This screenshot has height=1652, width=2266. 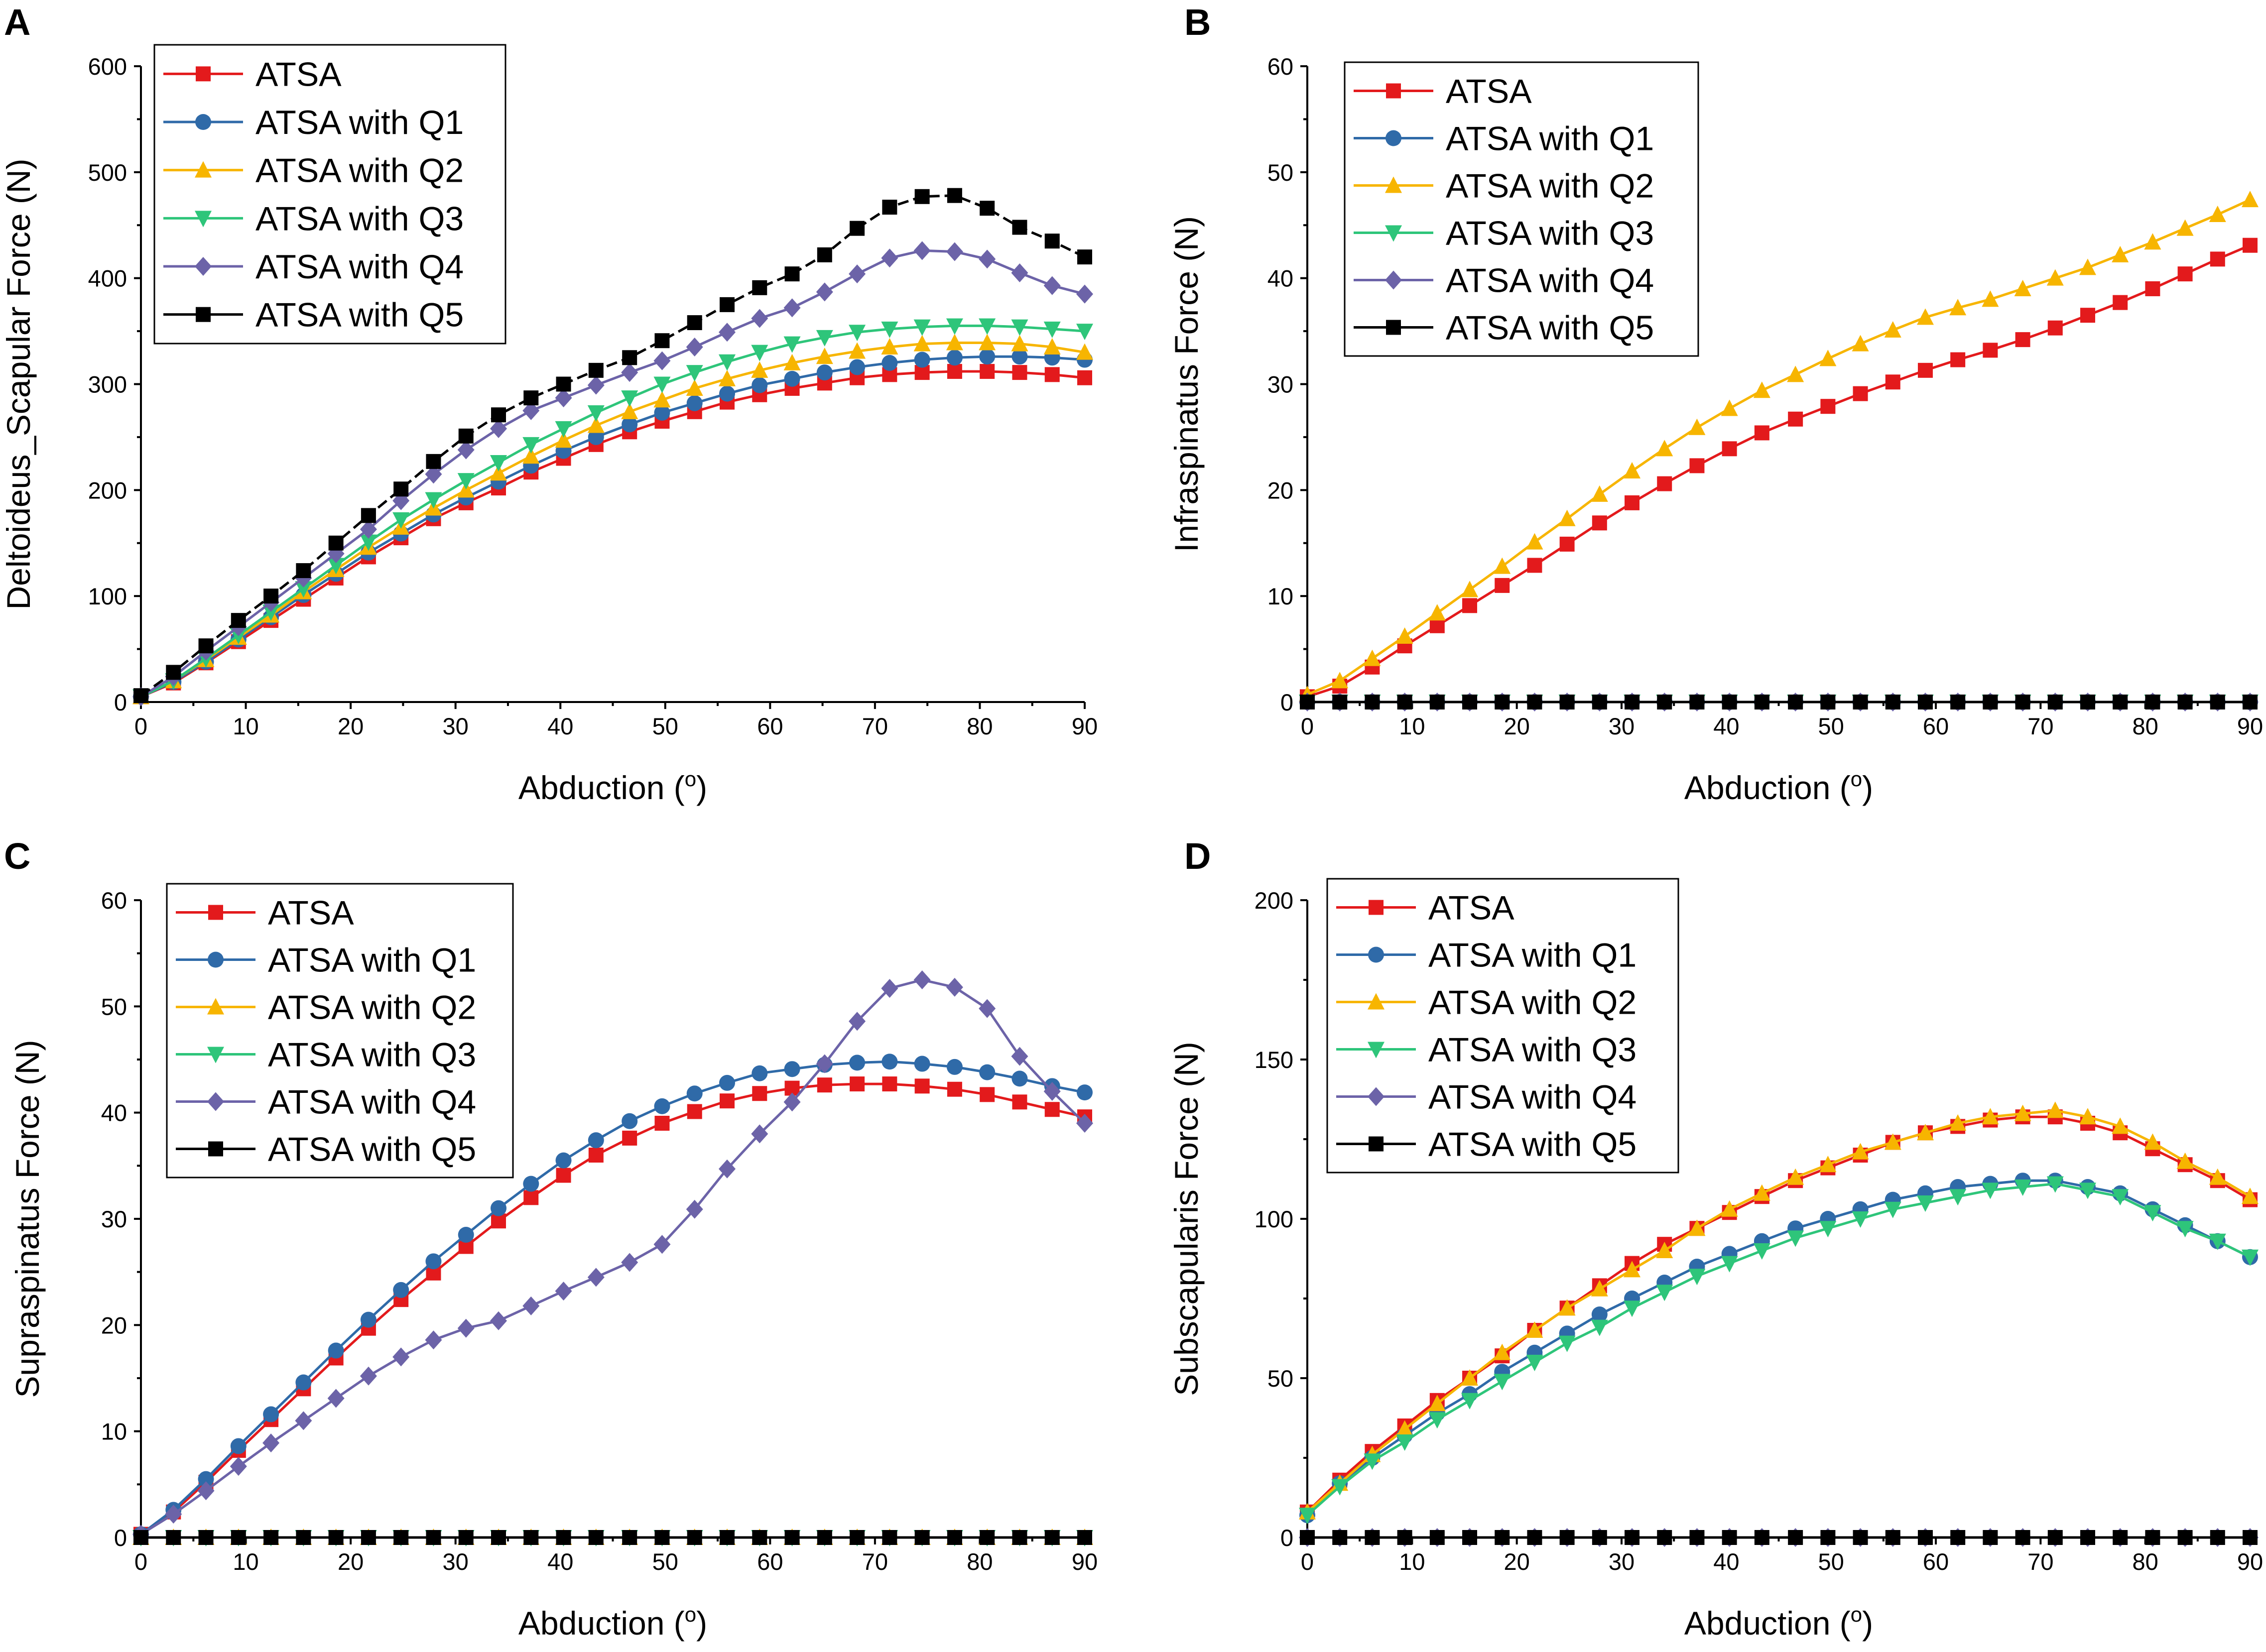 I want to click on panel-b-legend-atsa-with-q1-label: ATSA with Q1, so click(x=1550, y=139).